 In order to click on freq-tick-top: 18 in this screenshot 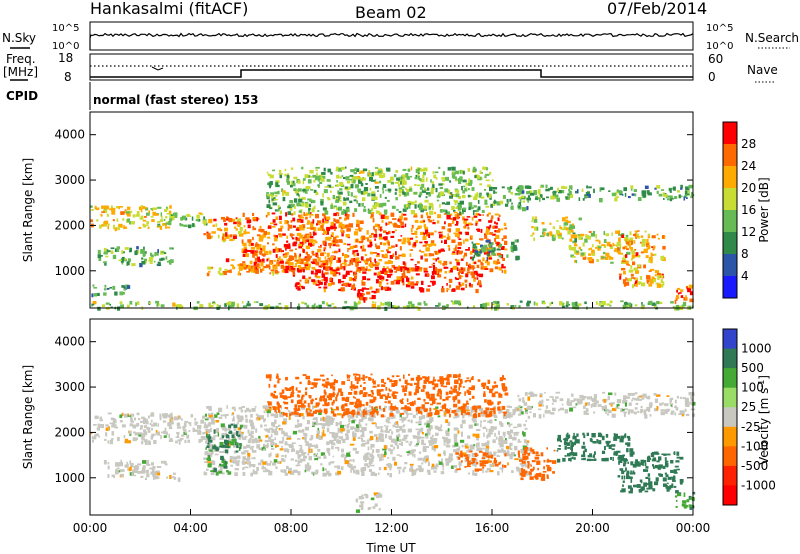, I will do `click(65, 58)`.